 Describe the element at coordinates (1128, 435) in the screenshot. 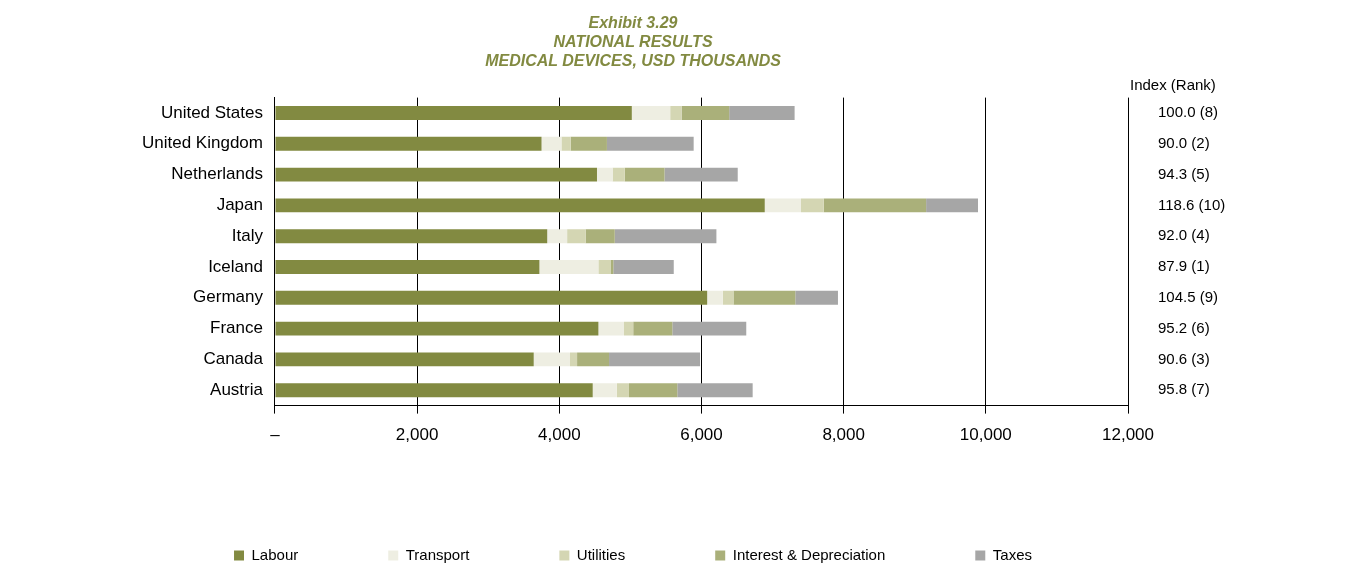

I see `x-tick-label: 12,000` at that location.